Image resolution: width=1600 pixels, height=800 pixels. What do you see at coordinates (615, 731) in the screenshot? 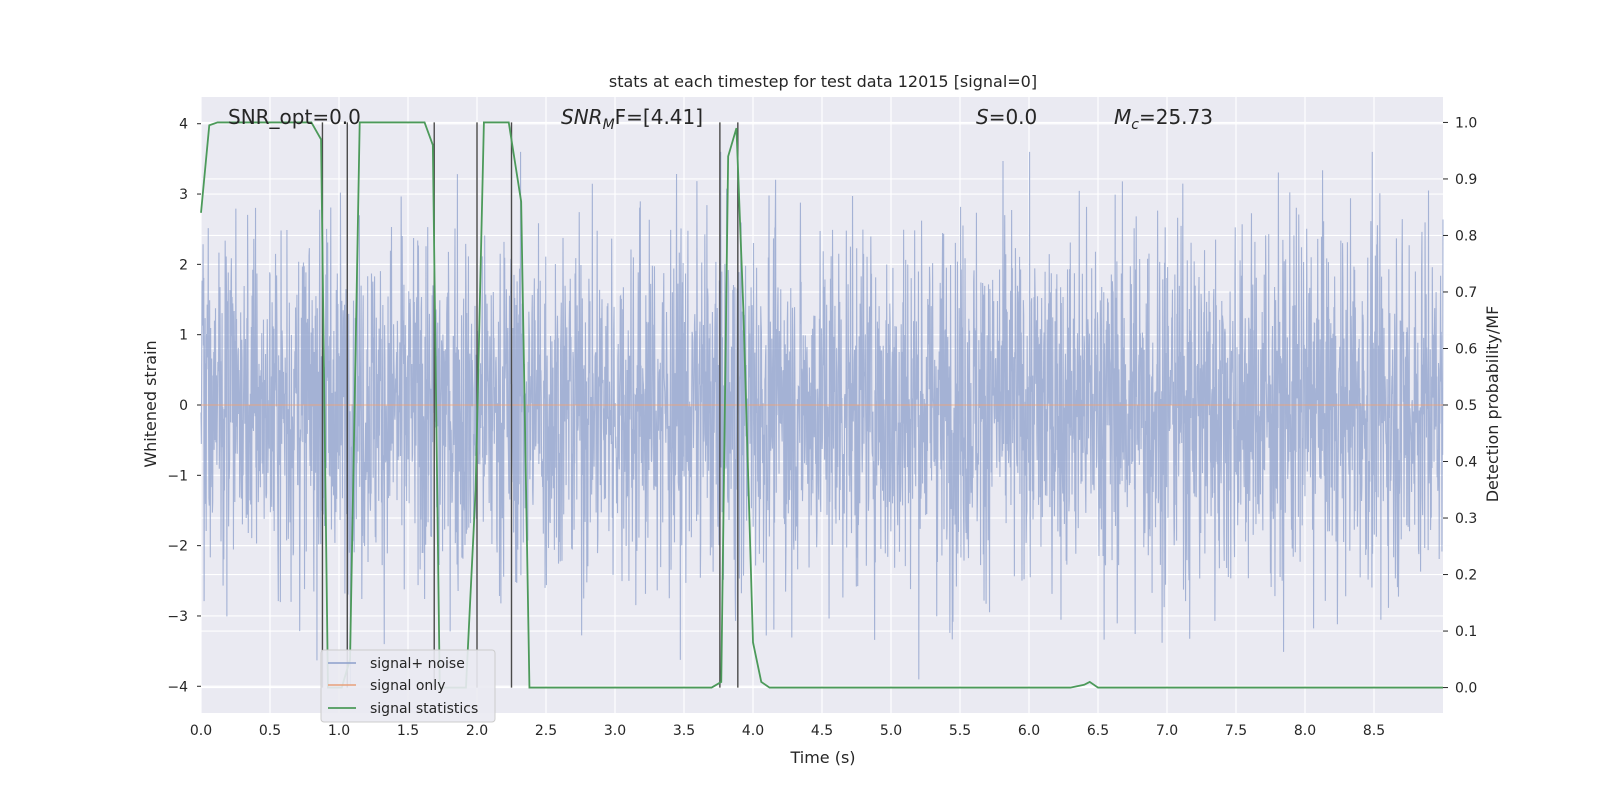
I see `x-tick-label: 3.0` at bounding box center [615, 731].